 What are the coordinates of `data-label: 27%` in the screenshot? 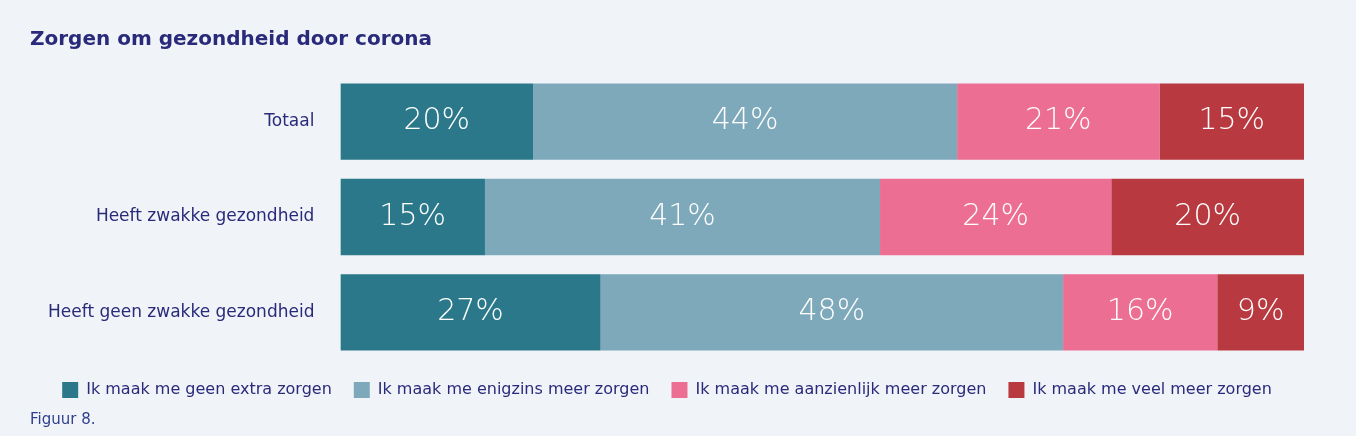 It's located at (470, 310).